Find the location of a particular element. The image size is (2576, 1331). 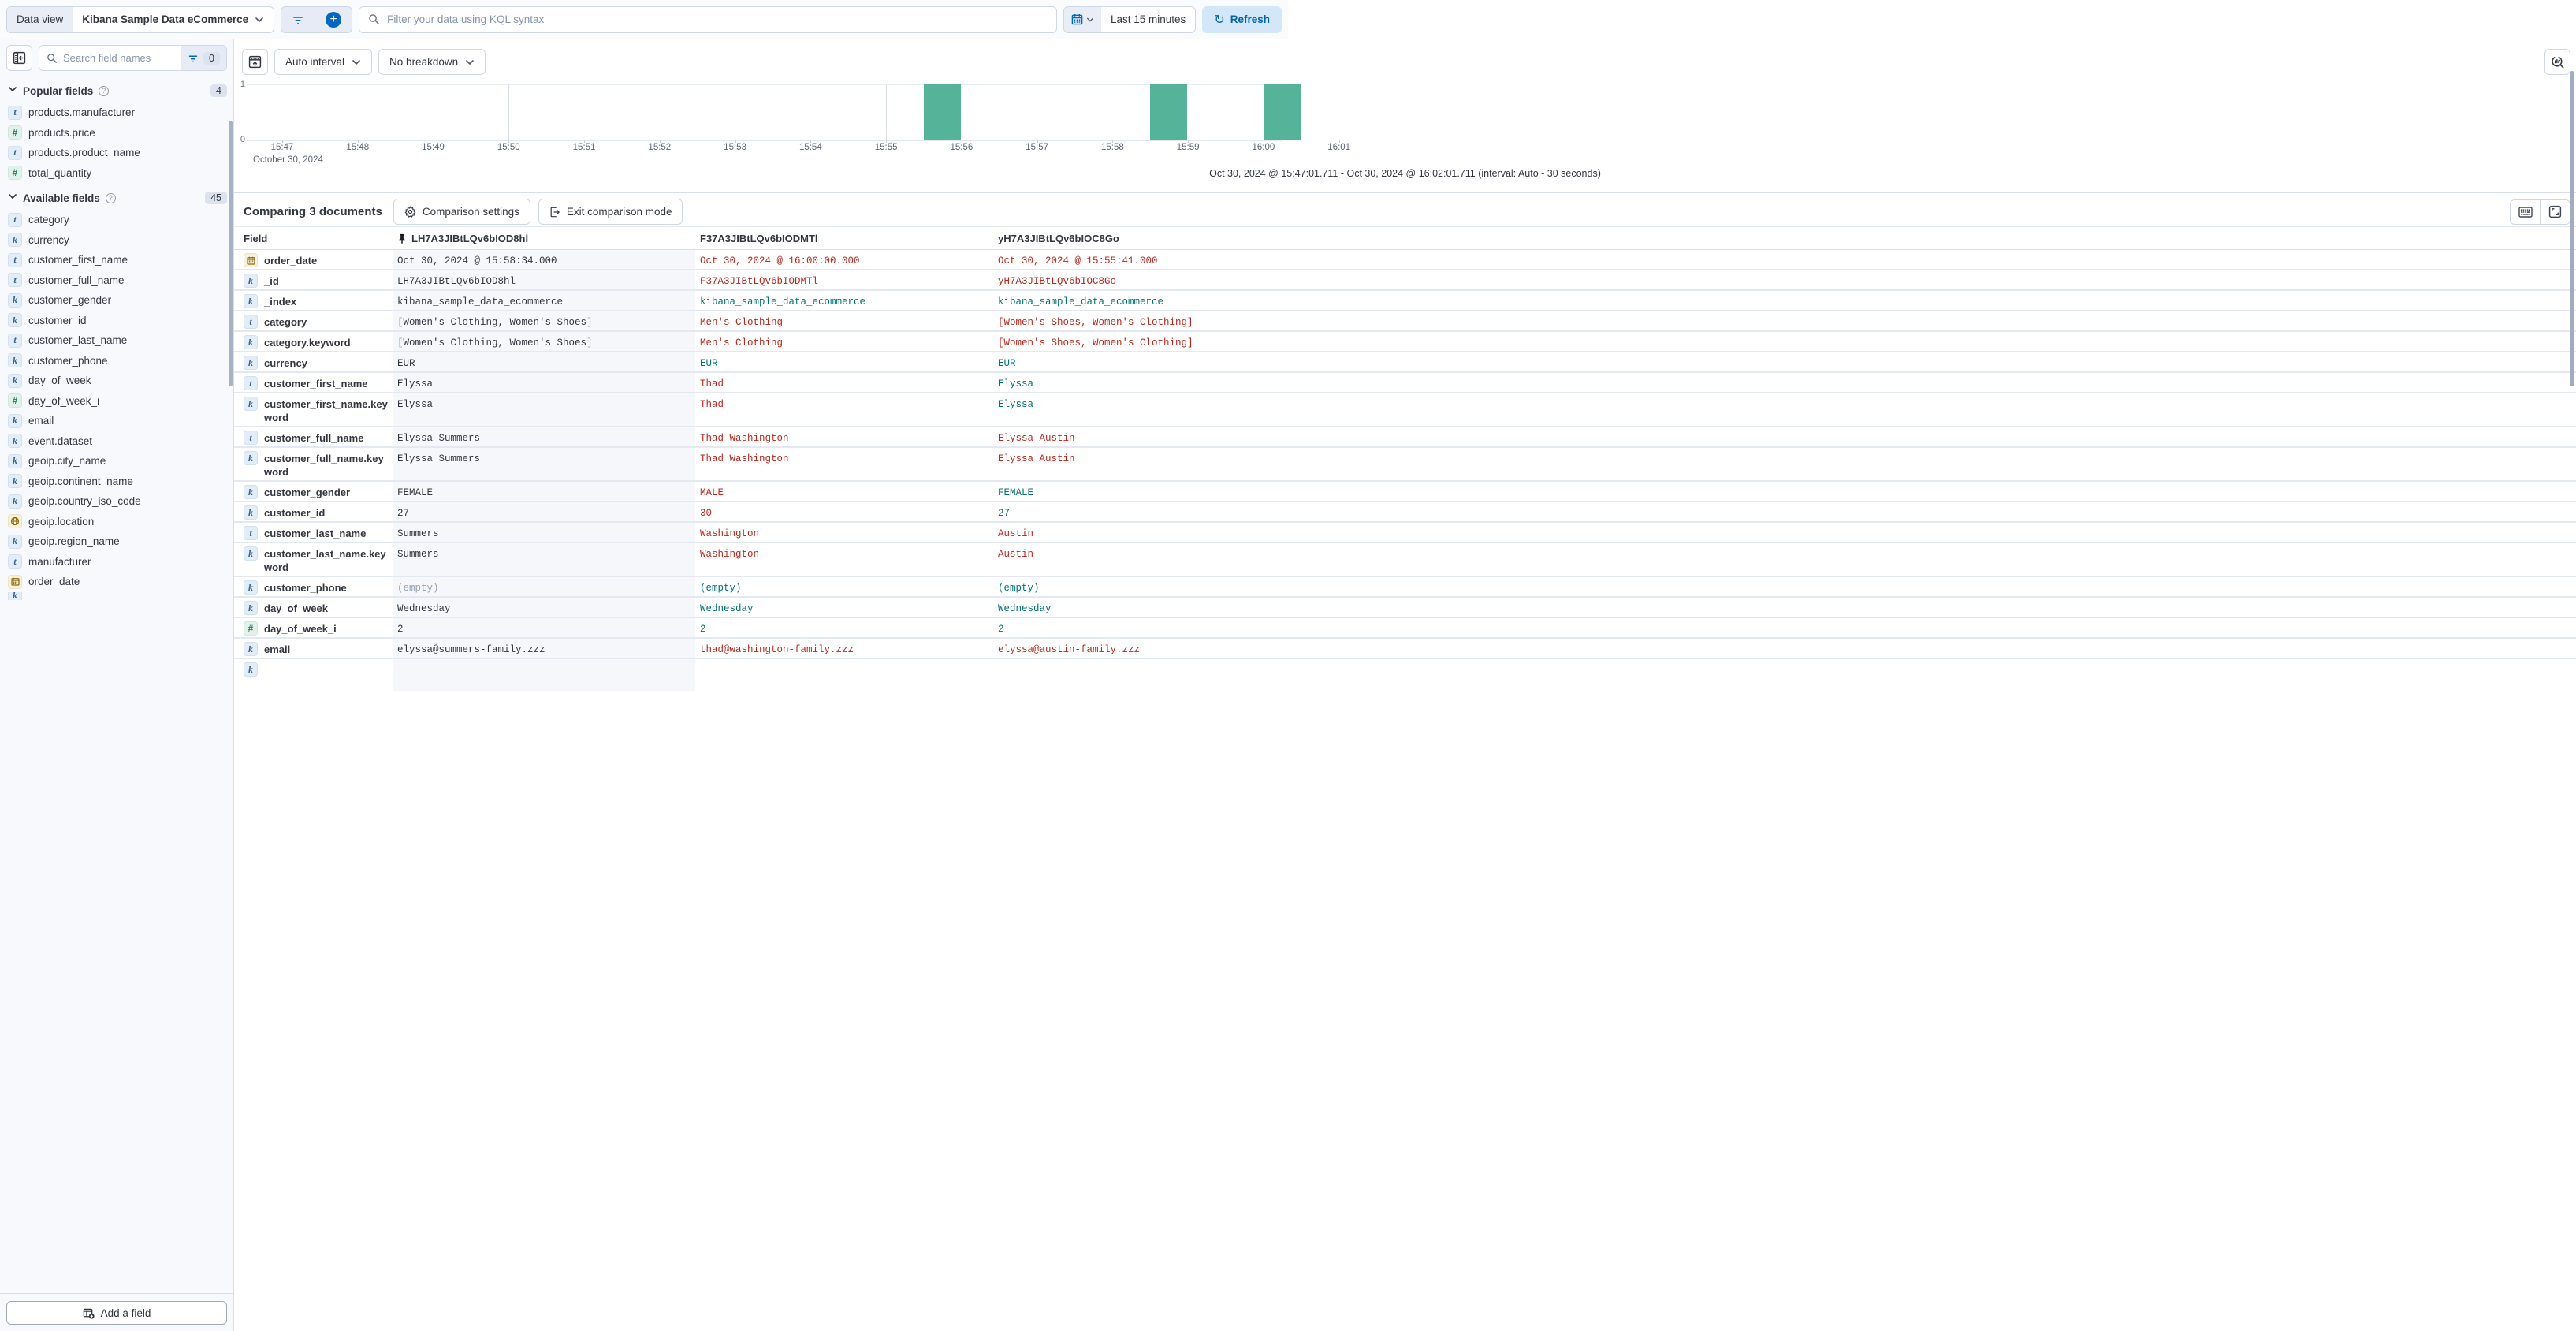

comparison-value-cell: 2 is located at coordinates (844, 627).